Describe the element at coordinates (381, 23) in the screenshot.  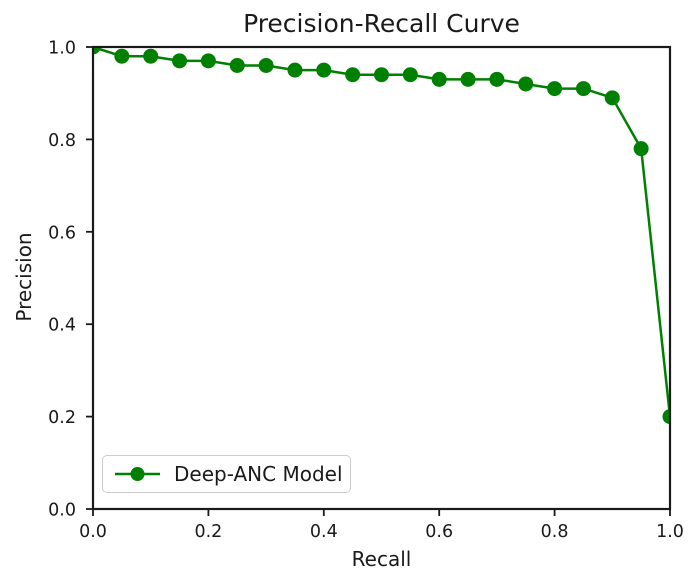
I see `chart-title: Precision-Recall Curve` at that location.